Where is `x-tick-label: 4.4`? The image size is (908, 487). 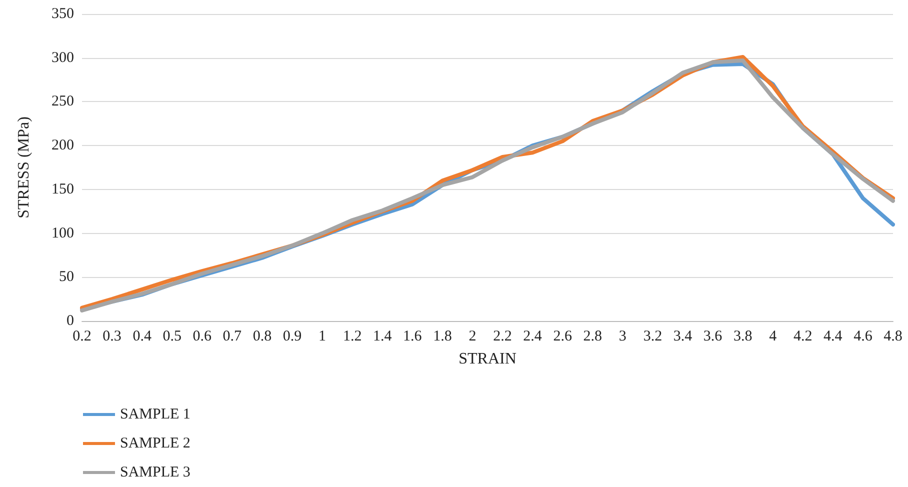 x-tick-label: 4.4 is located at coordinates (833, 336).